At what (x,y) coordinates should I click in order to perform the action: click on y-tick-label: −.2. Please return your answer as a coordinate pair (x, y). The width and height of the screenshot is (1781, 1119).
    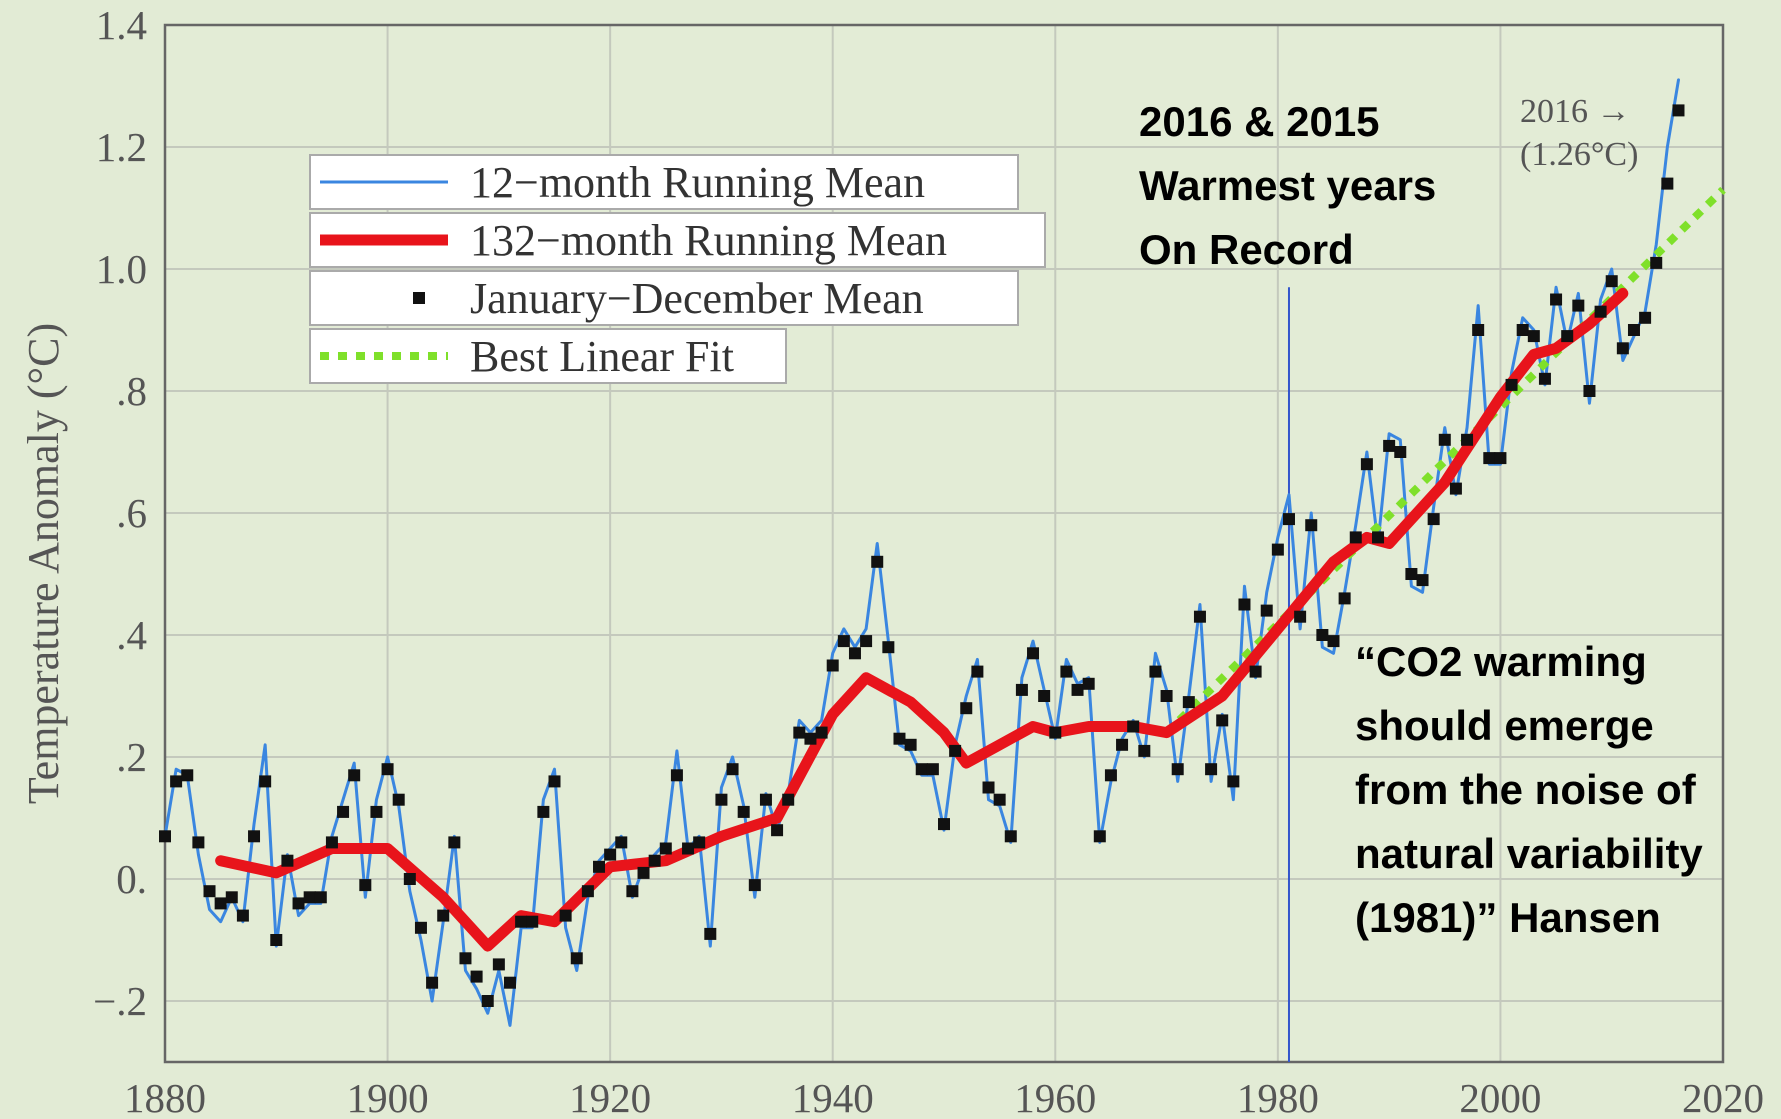
    Looking at the image, I should click on (120, 1001).